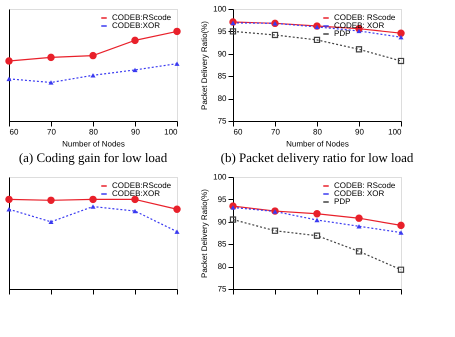 Image resolution: width=455 pixels, height=337 pixels. What do you see at coordinates (359, 193) in the screenshot?
I see `legend-label: CODEB: XOR` at bounding box center [359, 193].